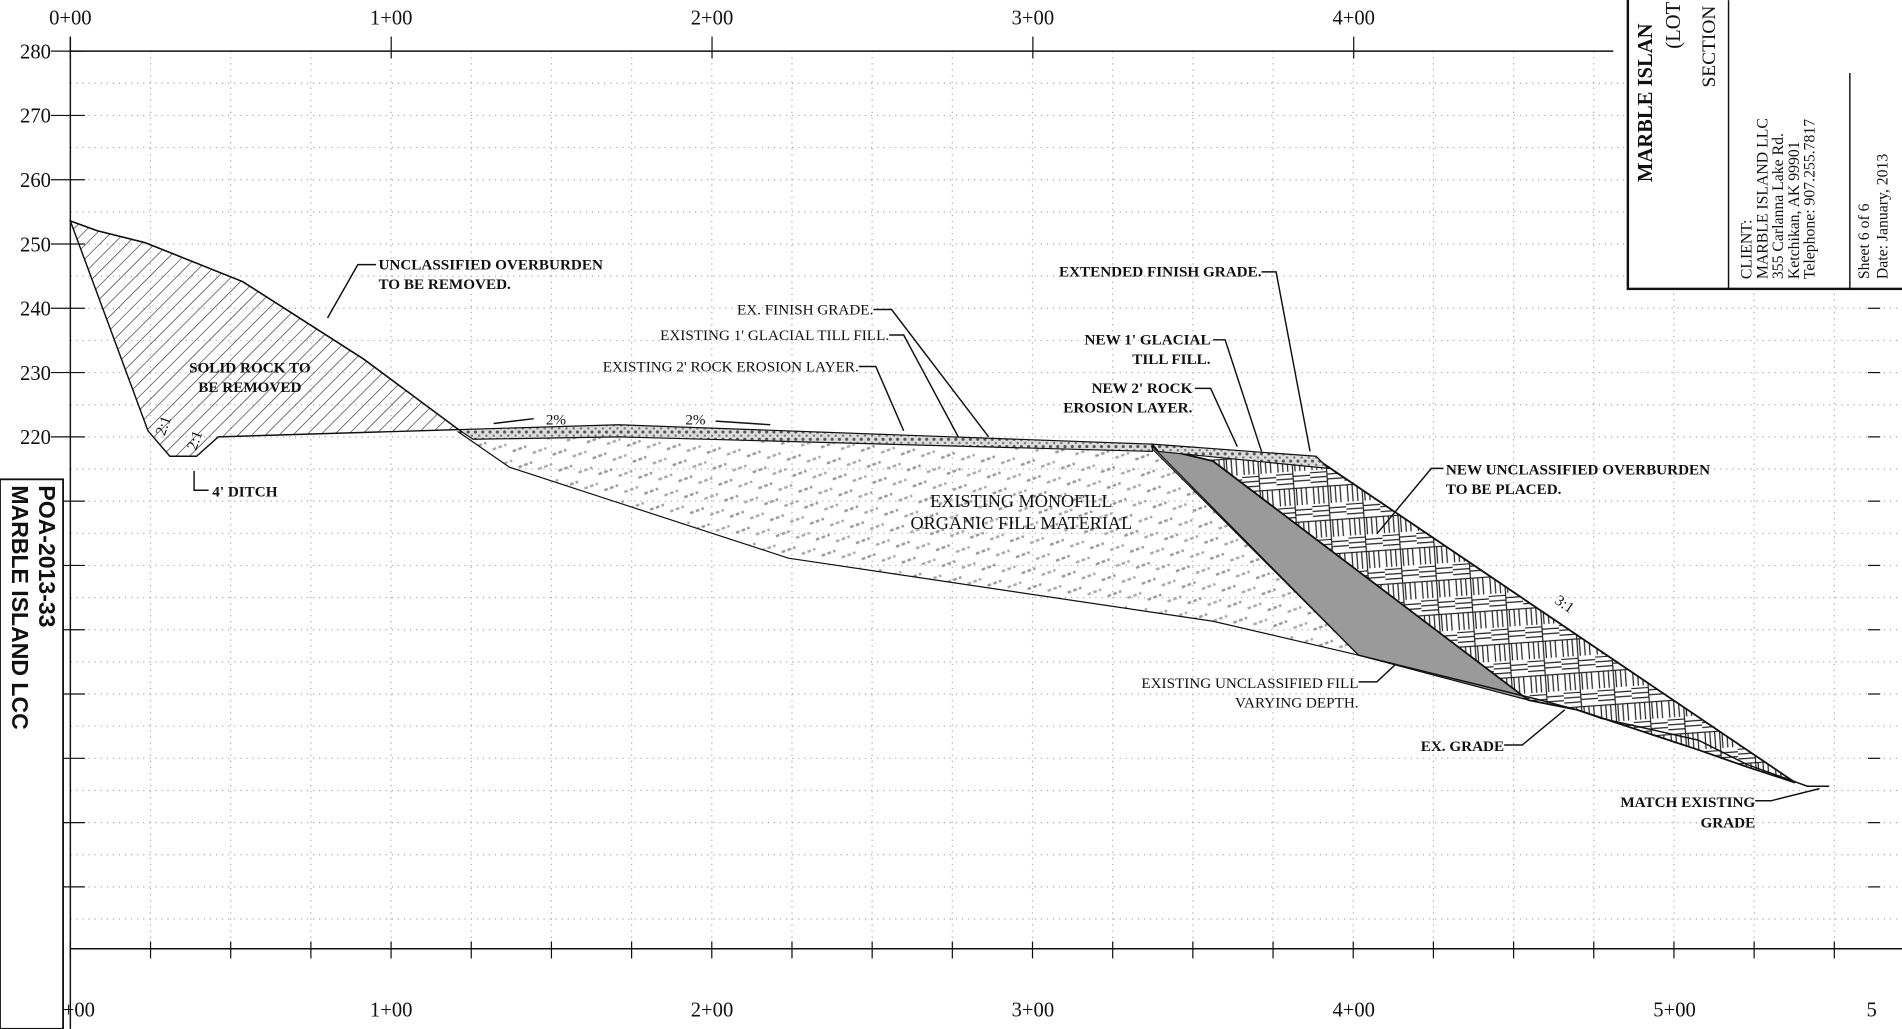  I want to click on title-block, so click(1764, 145).